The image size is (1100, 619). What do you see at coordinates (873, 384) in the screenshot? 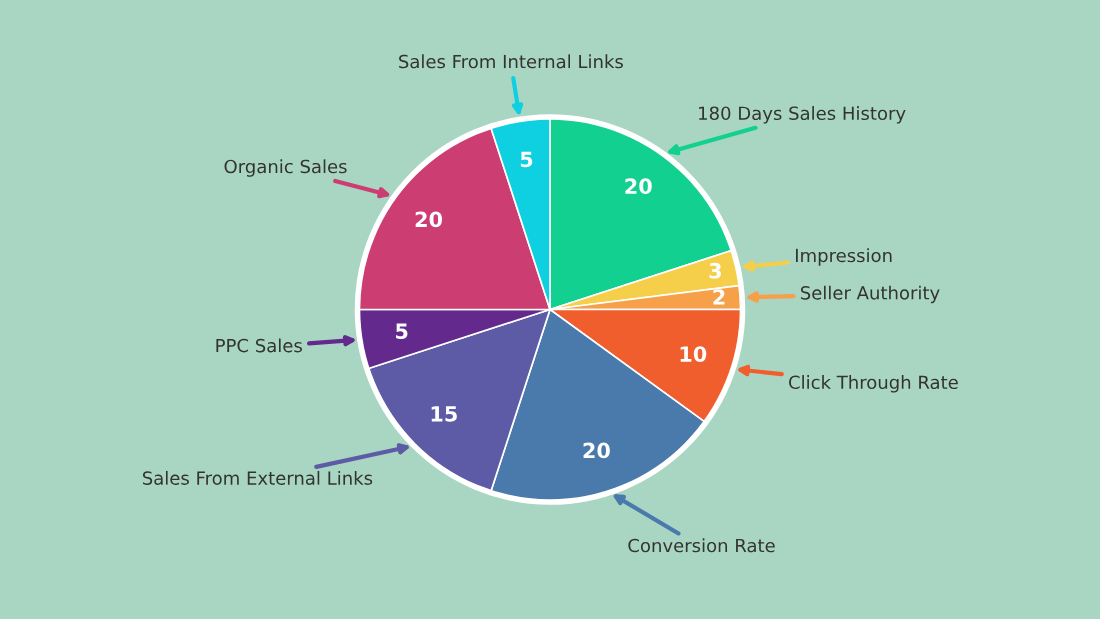
I see `slice-label: Click Through Rate` at bounding box center [873, 384].